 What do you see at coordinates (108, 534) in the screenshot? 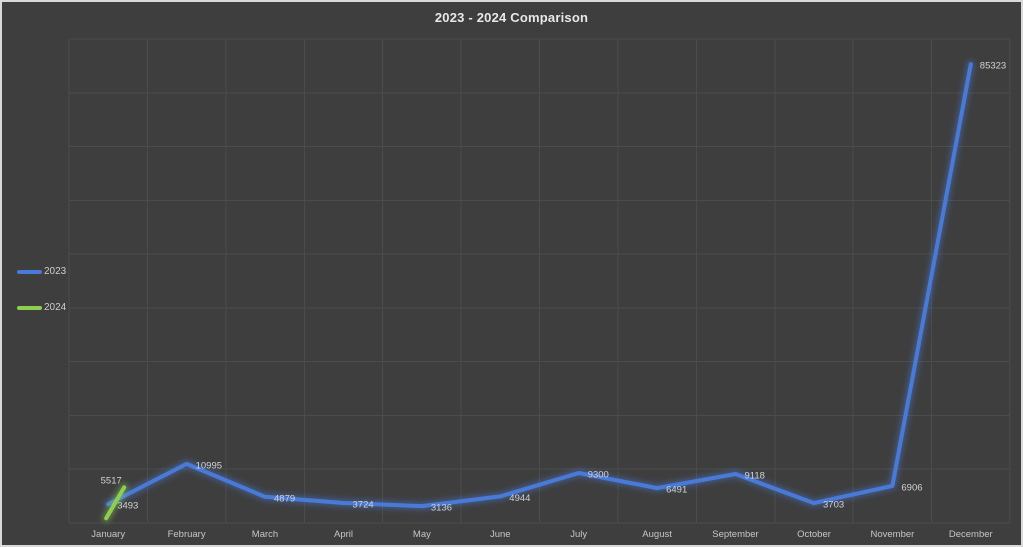
I see `x-axis-label: January` at bounding box center [108, 534].